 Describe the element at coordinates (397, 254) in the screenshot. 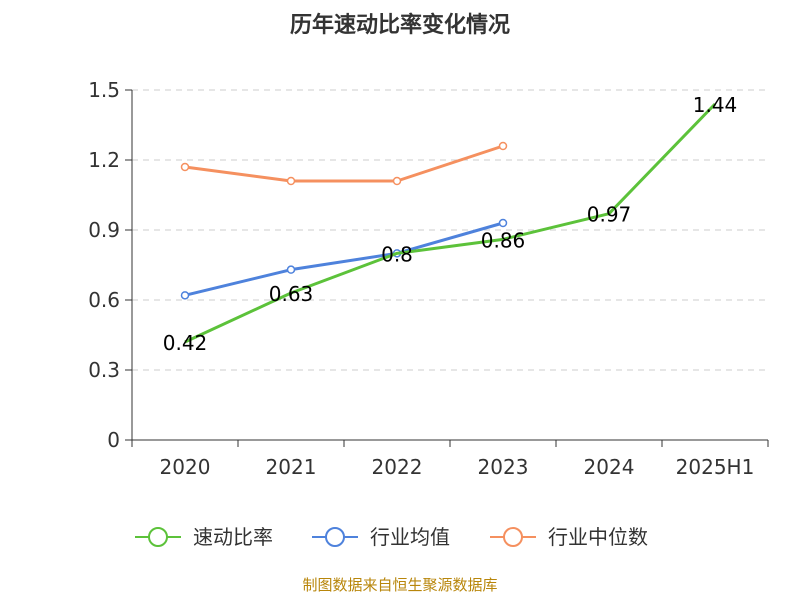

I see `data-label: 0.8` at that location.